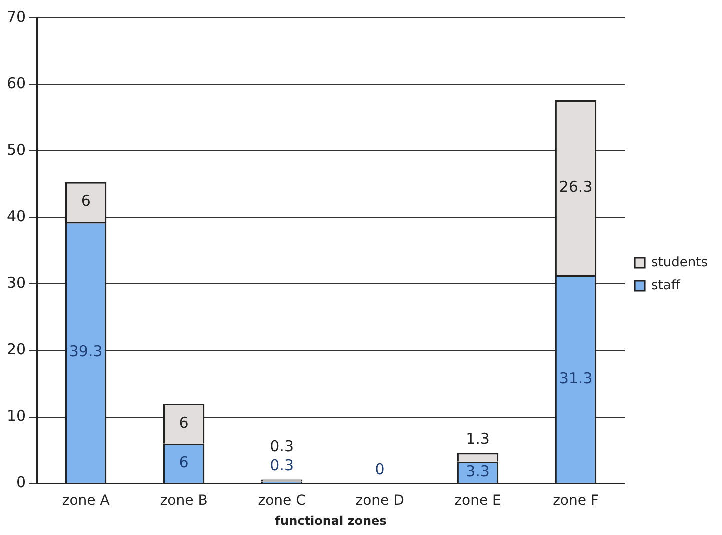 This screenshot has height=535, width=722. Describe the element at coordinates (380, 469) in the screenshot. I see `data-label: 0` at that location.